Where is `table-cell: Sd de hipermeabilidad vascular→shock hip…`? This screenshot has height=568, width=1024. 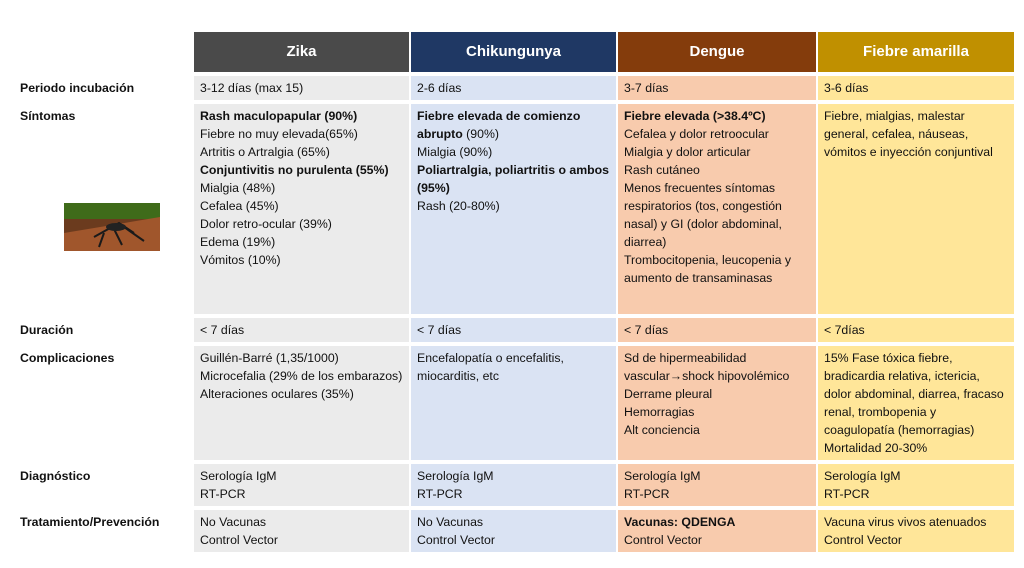
table-cell: Sd de hipermeabilidad vascular→shock hip… is located at coordinates (717, 403).